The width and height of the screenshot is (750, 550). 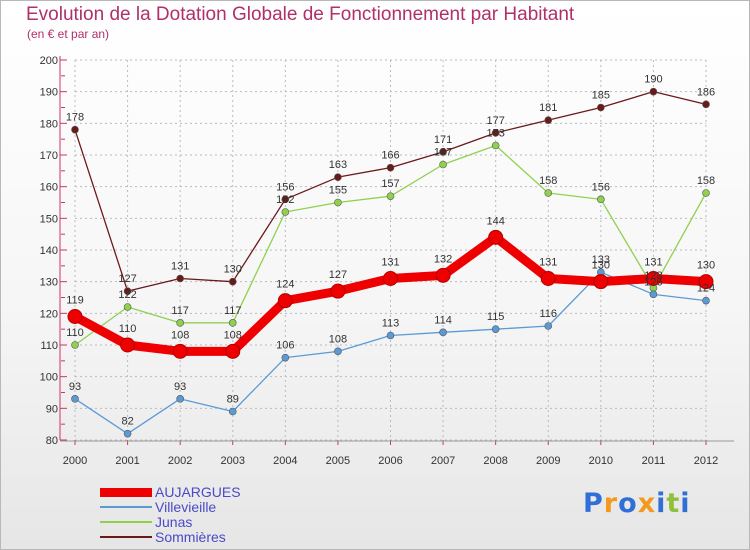 What do you see at coordinates (232, 323) in the screenshot?
I see `point-junas-2003` at bounding box center [232, 323].